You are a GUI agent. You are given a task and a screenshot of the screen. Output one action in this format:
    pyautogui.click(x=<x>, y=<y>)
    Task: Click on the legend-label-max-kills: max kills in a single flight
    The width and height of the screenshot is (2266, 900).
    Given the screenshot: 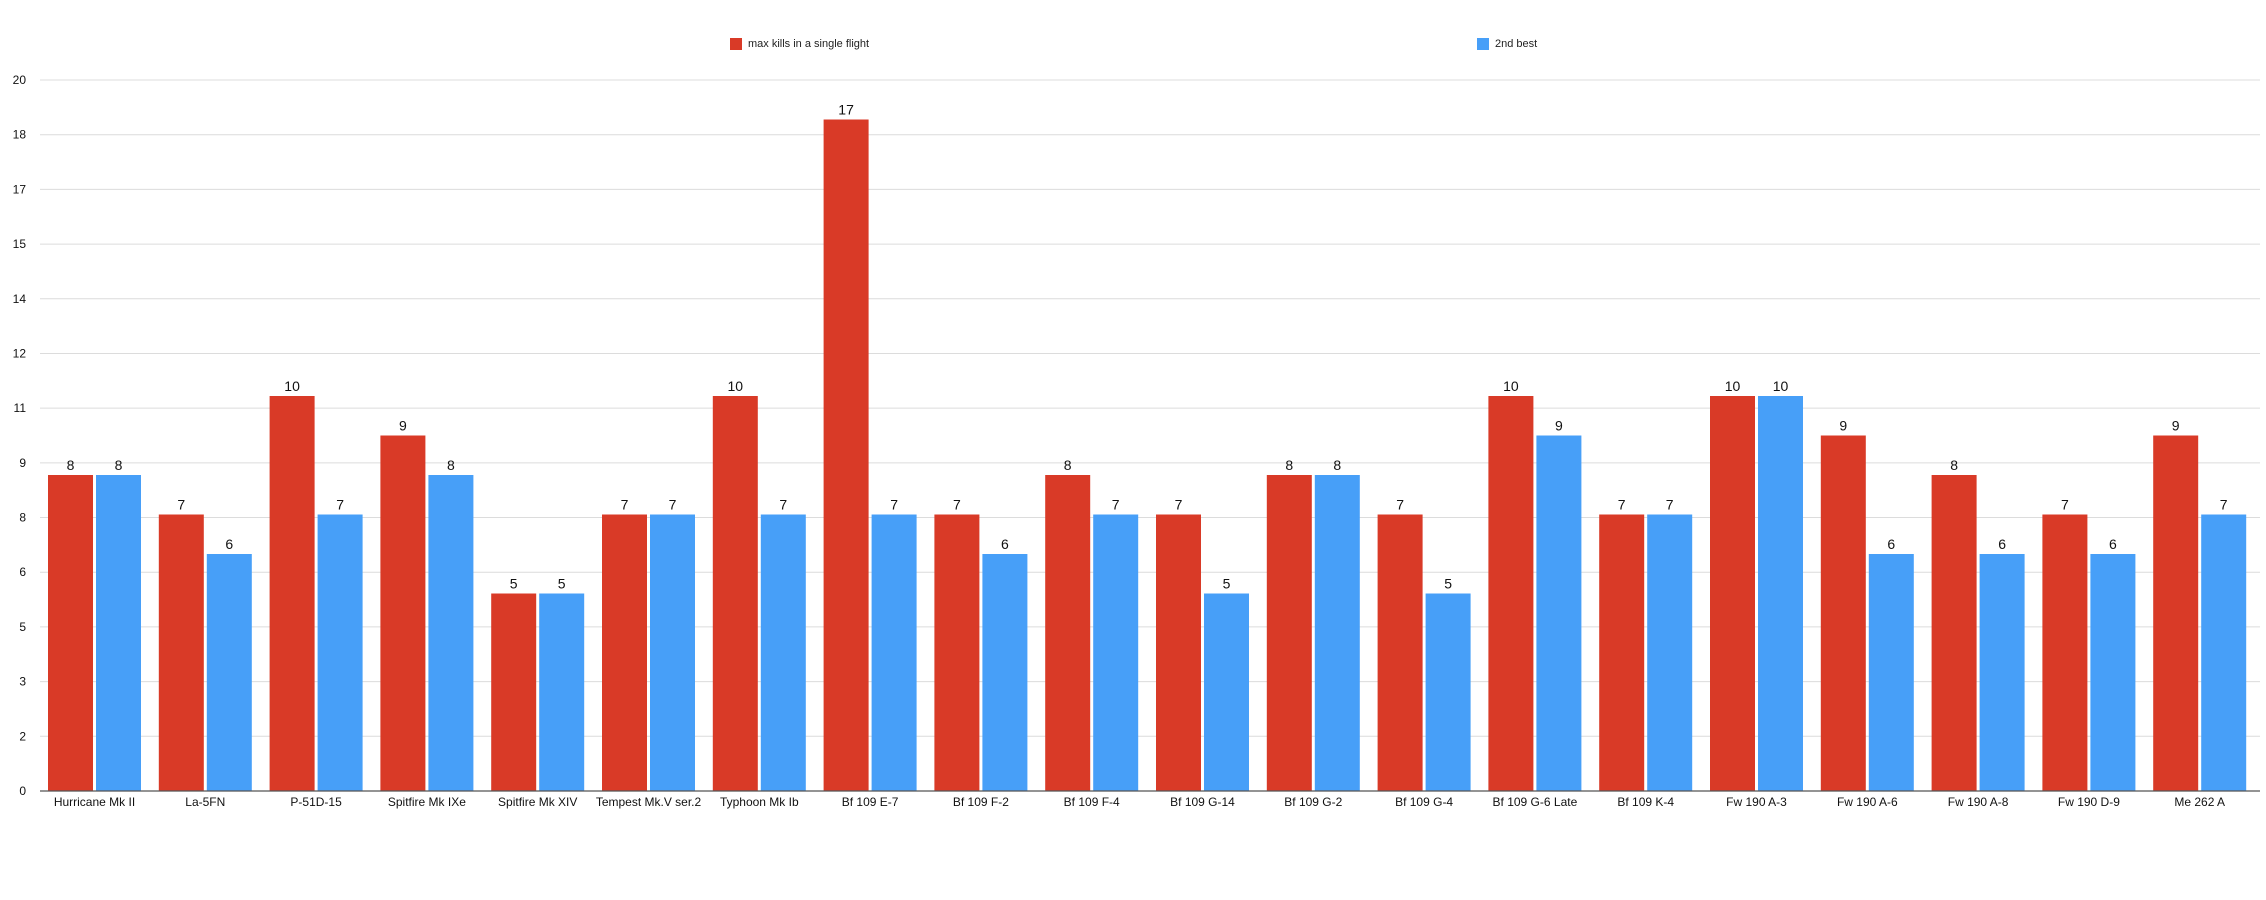 What is the action you would take?
    pyautogui.click(x=809, y=44)
    